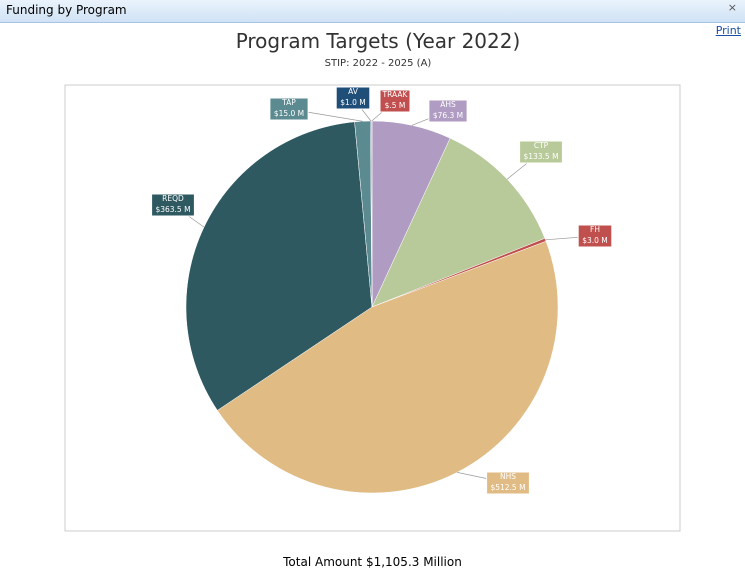 This screenshot has width=745, height=575. Describe the element at coordinates (541, 145) in the screenshot. I see `slice-name: CTP` at that location.